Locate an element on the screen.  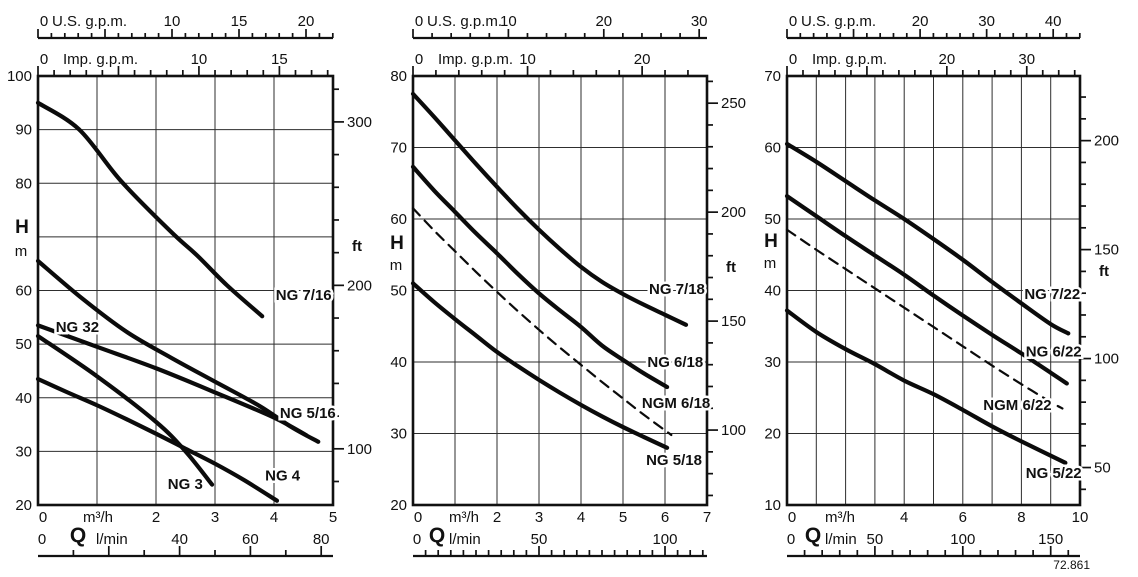
m3h-tick-label: 7 is located at coordinates (707, 517).